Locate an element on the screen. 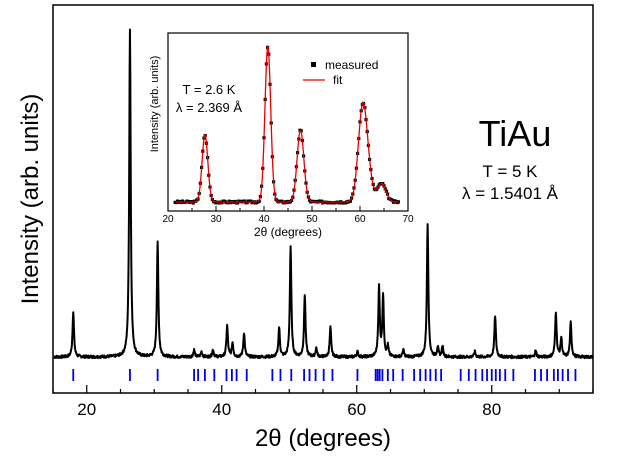 Image resolution: width=623 pixels, height=467 pixels. inset-fit-line is located at coordinates (287, 123).